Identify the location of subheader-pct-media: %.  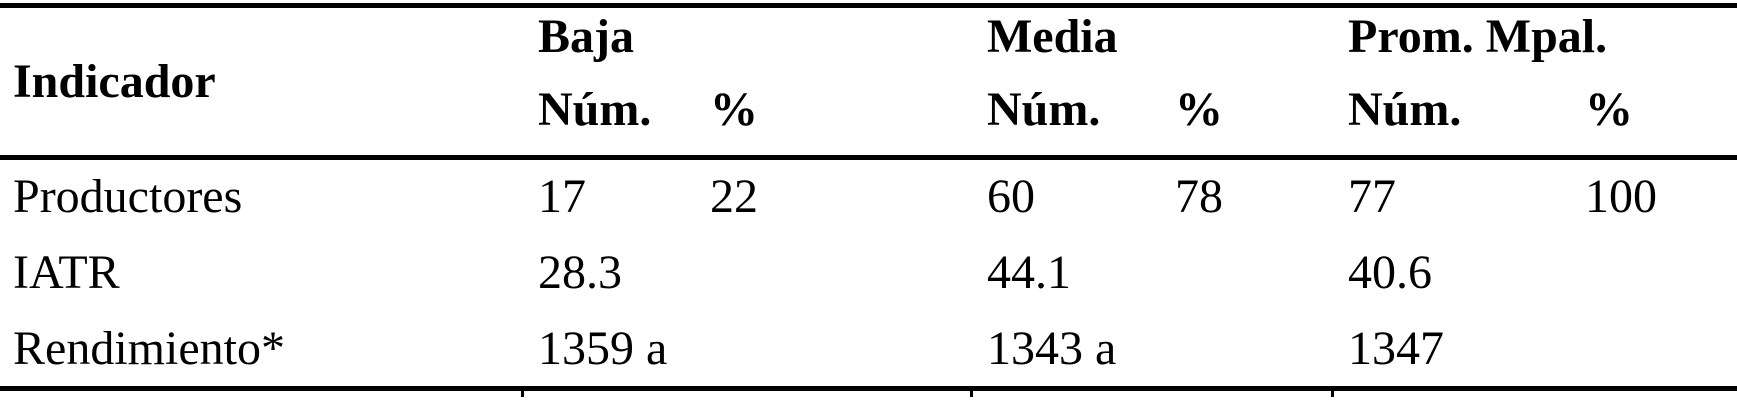
(1199, 110).